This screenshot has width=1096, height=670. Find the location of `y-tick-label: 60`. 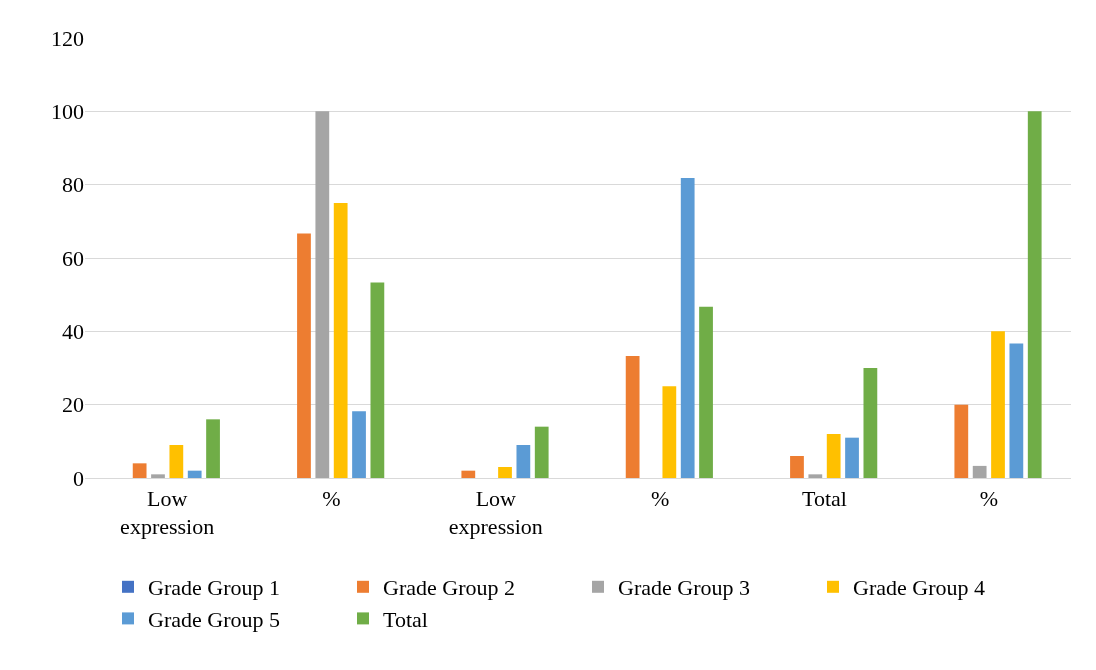

y-tick-label: 60 is located at coordinates (73, 258).